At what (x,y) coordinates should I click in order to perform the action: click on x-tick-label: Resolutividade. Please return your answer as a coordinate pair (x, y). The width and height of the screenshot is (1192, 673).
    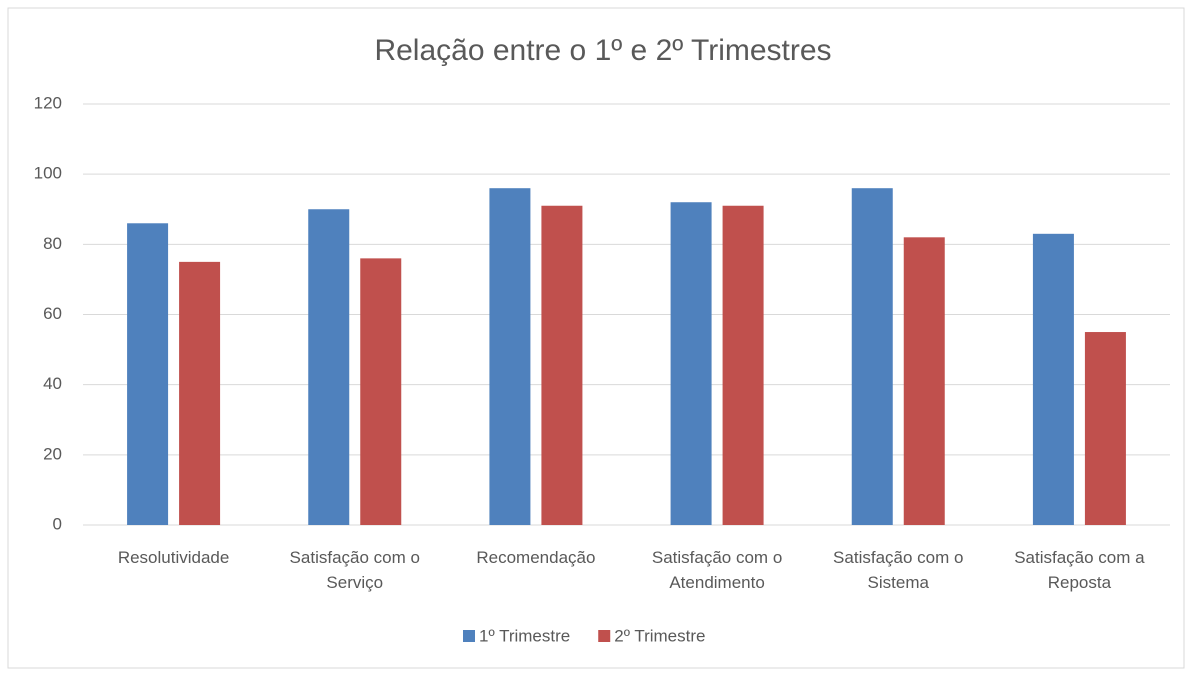
    Looking at the image, I should click on (173, 557).